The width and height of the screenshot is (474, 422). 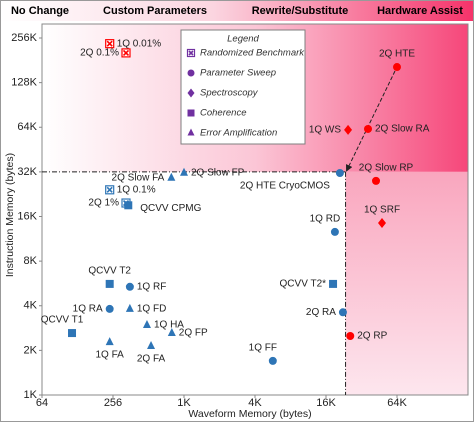 I want to click on point-label: QCVV T2, so click(x=109, y=271).